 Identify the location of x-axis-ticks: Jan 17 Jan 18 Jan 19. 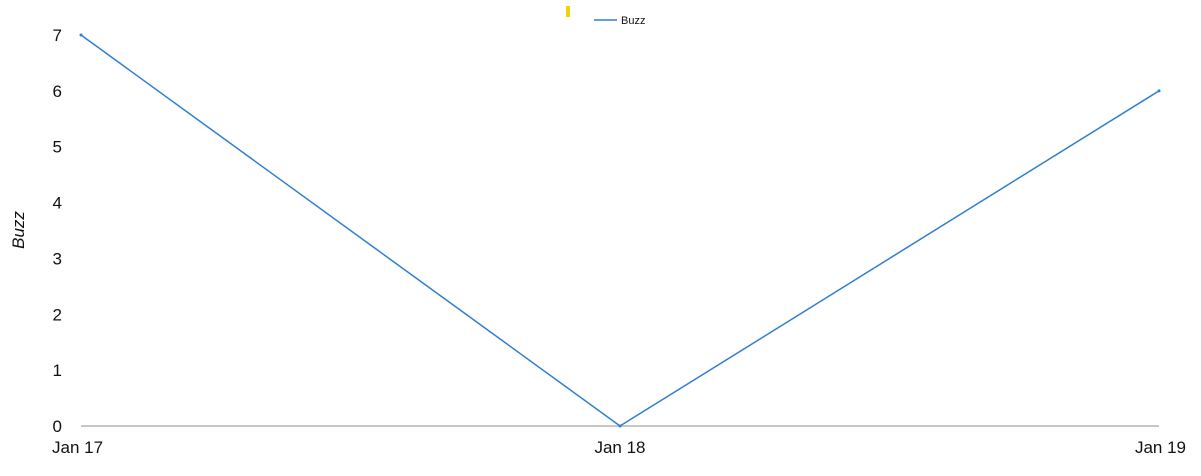
(619, 447).